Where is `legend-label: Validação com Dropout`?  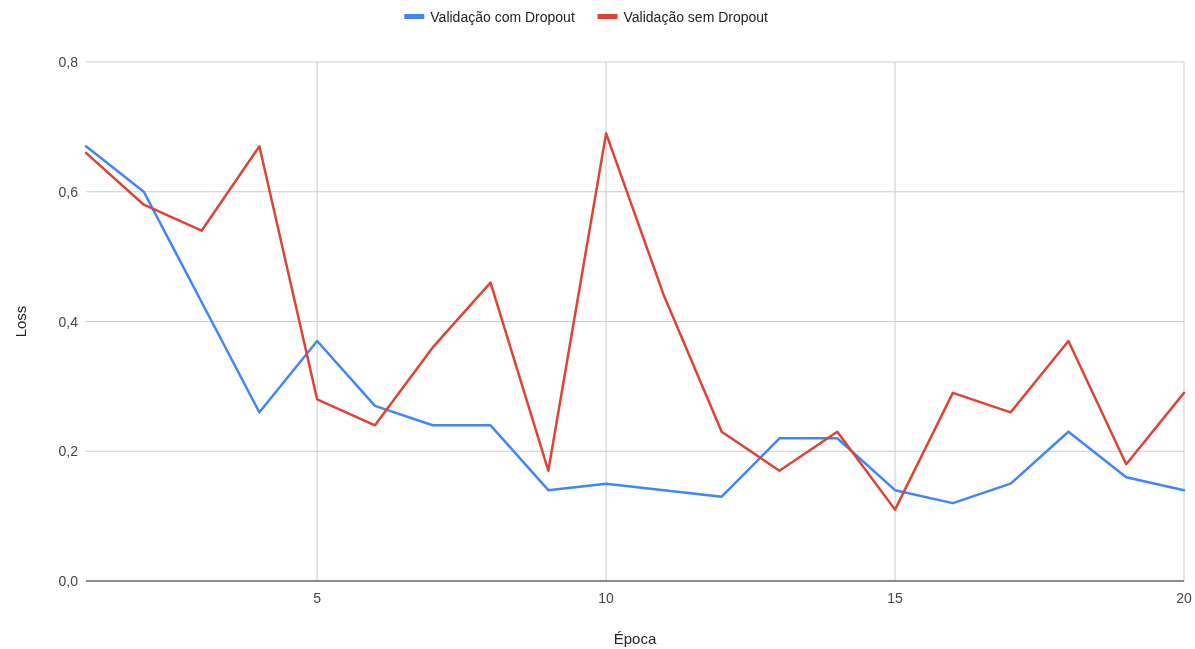
legend-label: Validação com Dropout is located at coordinates (502, 17).